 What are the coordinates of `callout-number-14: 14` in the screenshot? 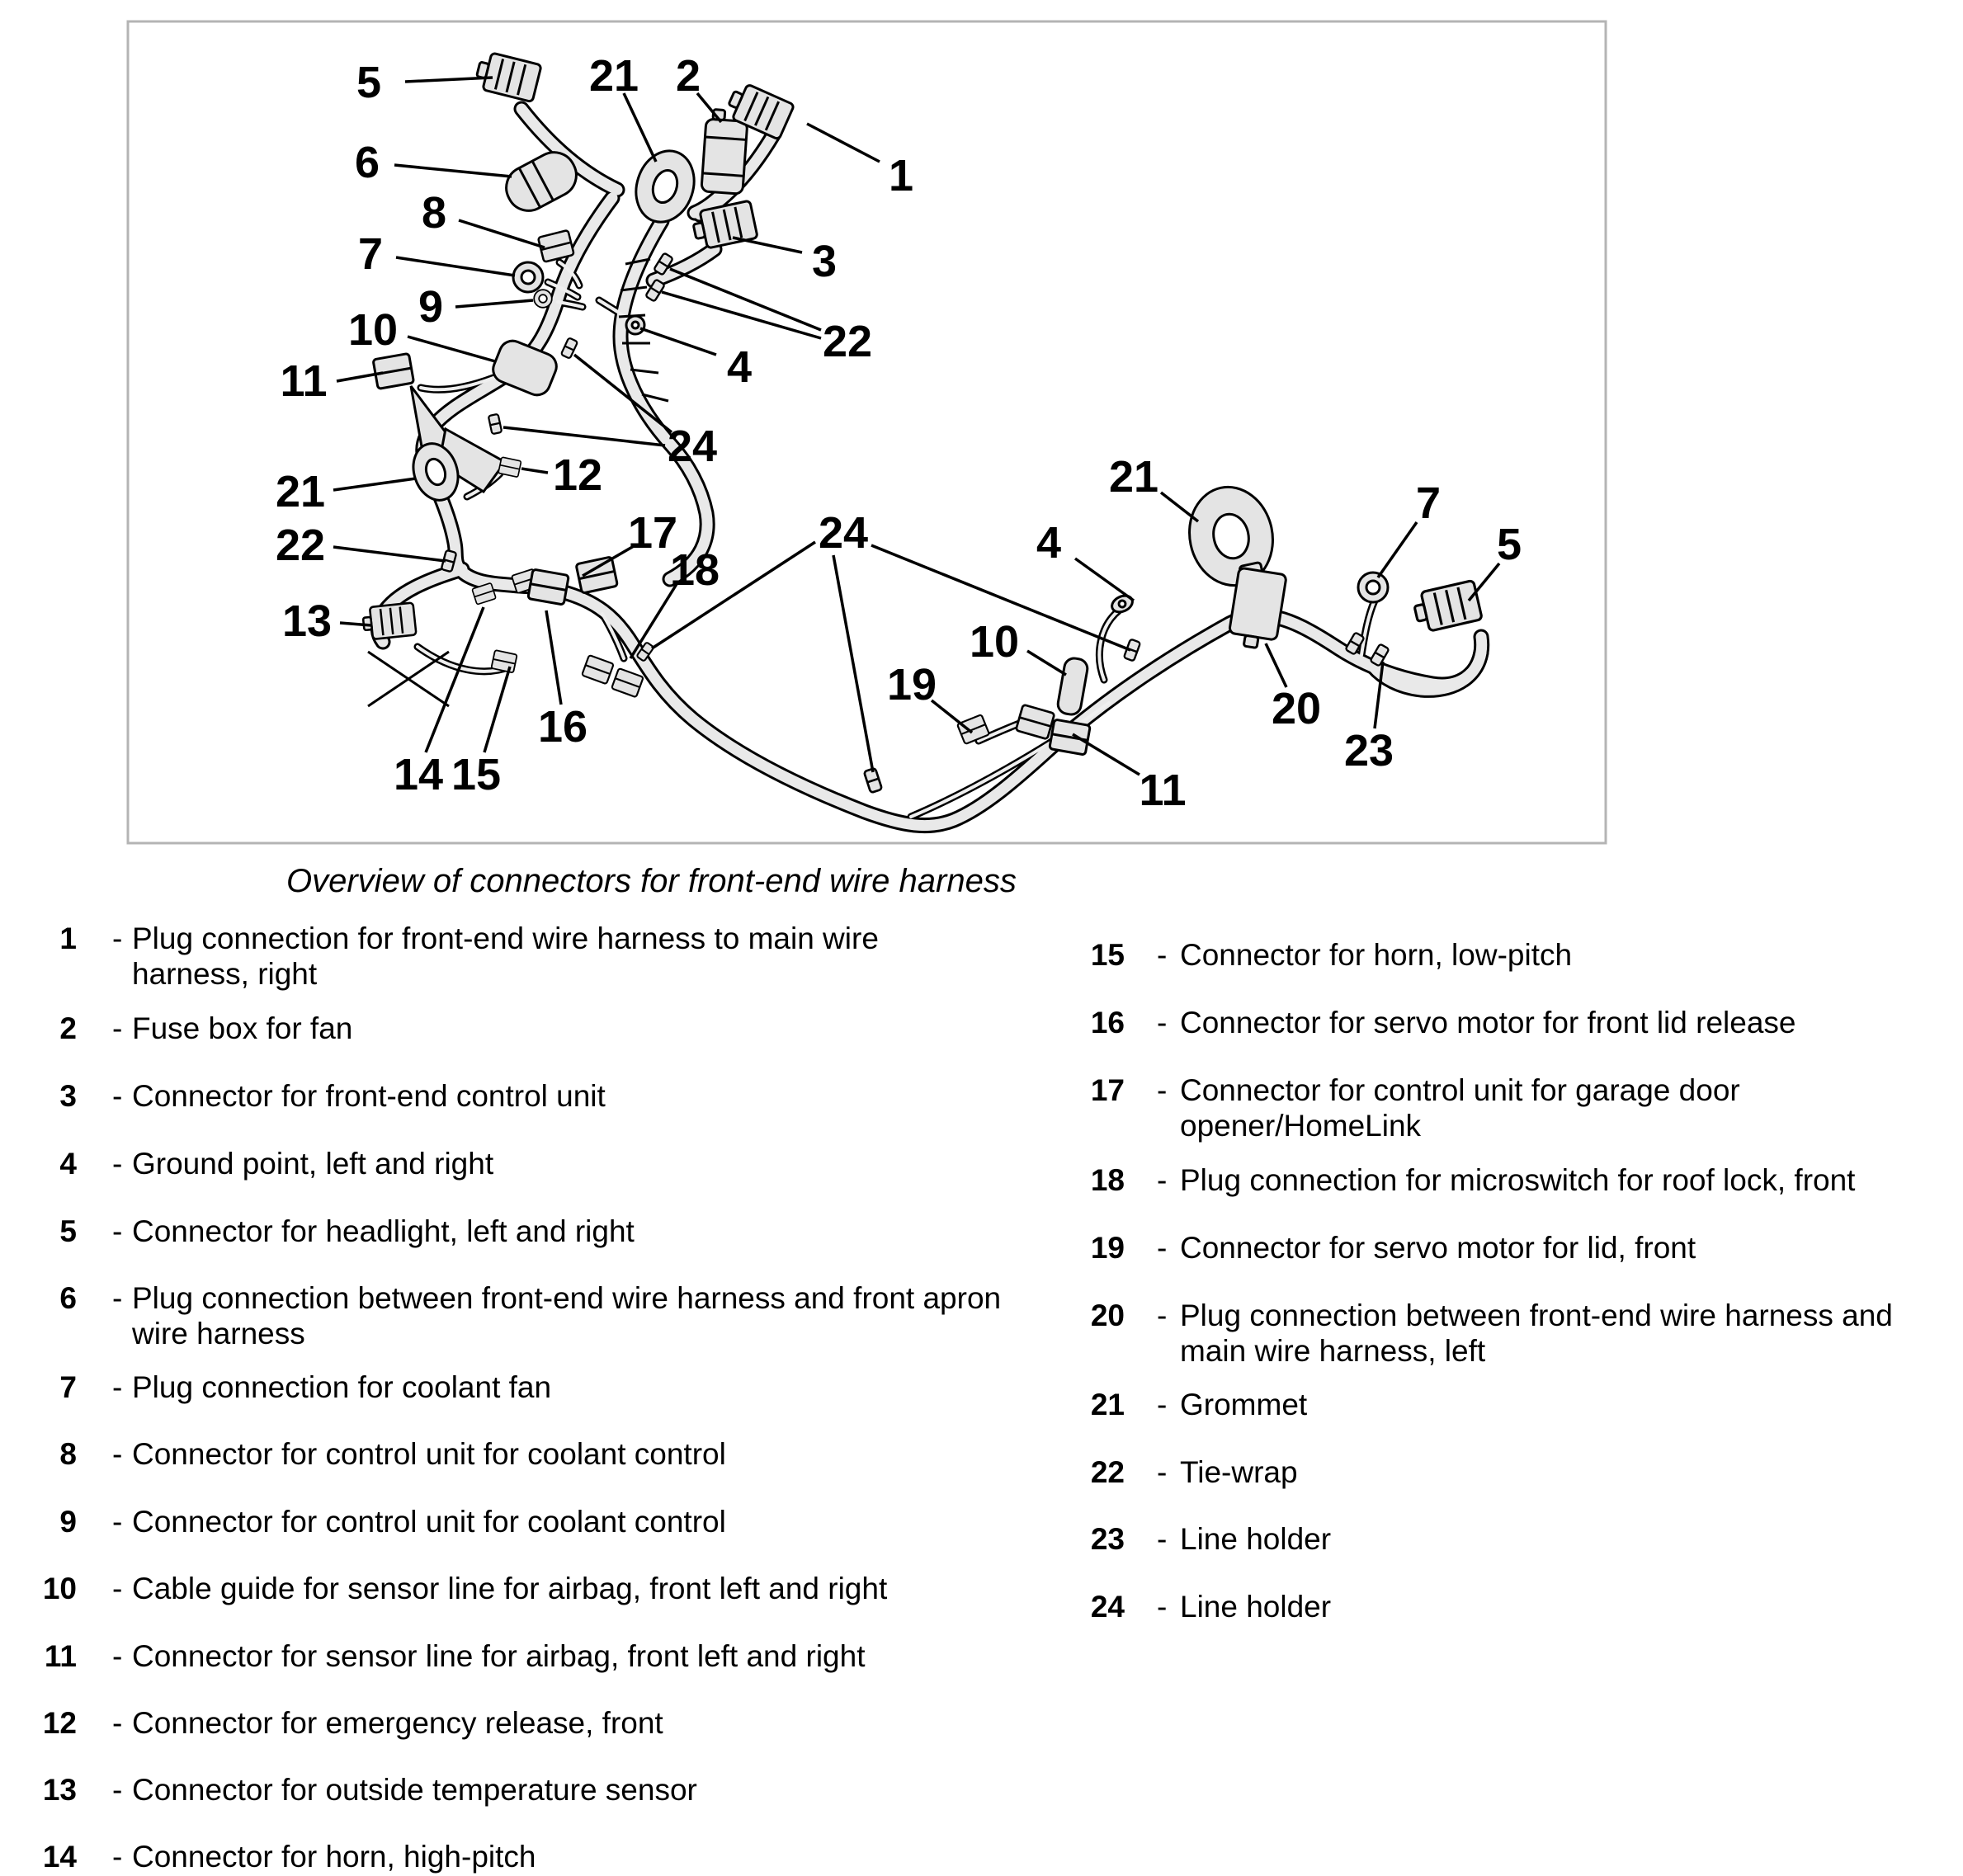 It's located at (418, 774).